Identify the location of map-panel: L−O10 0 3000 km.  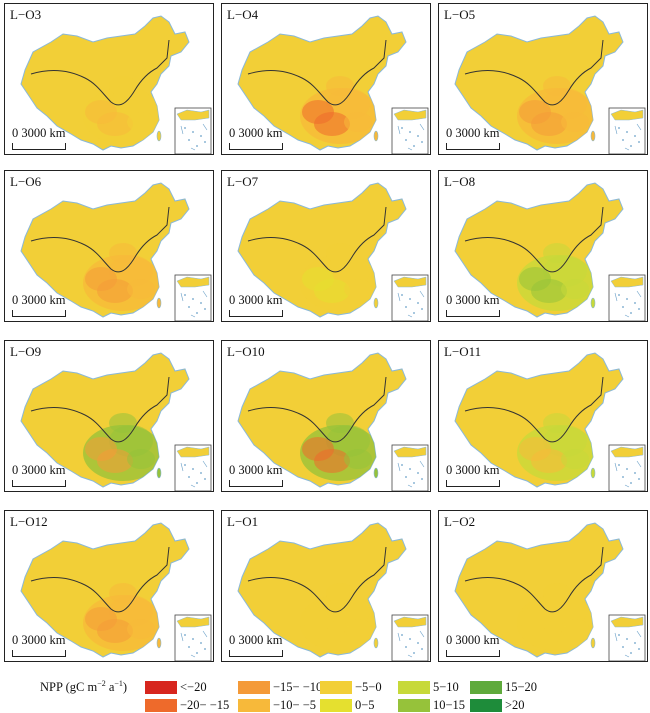
(326, 416).